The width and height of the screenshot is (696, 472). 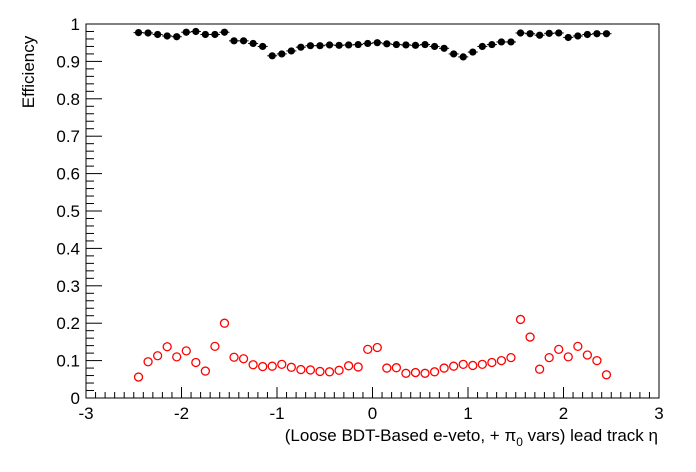 I want to click on x-axis-title-eta: η, so click(x=653, y=435).